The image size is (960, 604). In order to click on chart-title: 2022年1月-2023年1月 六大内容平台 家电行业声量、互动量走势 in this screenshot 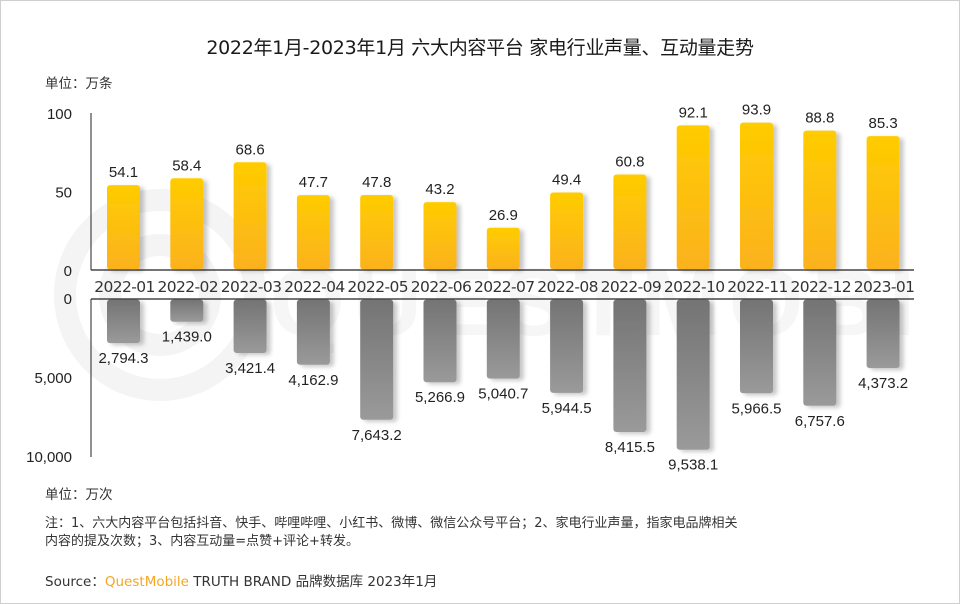, I will do `click(480, 48)`.